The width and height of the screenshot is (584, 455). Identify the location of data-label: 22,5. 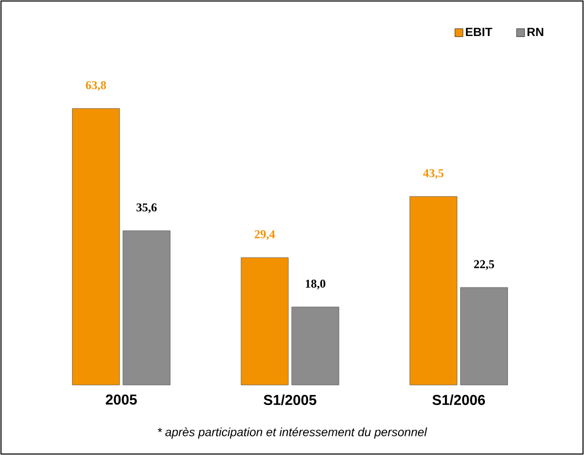
(484, 265).